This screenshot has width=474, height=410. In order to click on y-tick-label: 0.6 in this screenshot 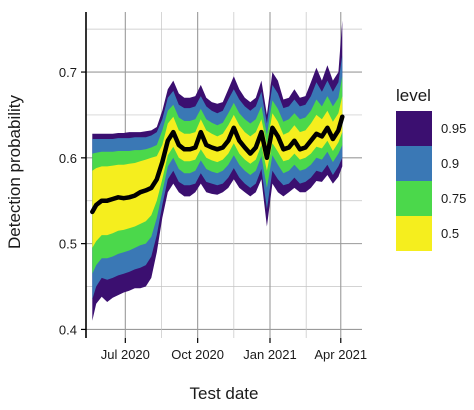, I will do `click(68, 158)`.